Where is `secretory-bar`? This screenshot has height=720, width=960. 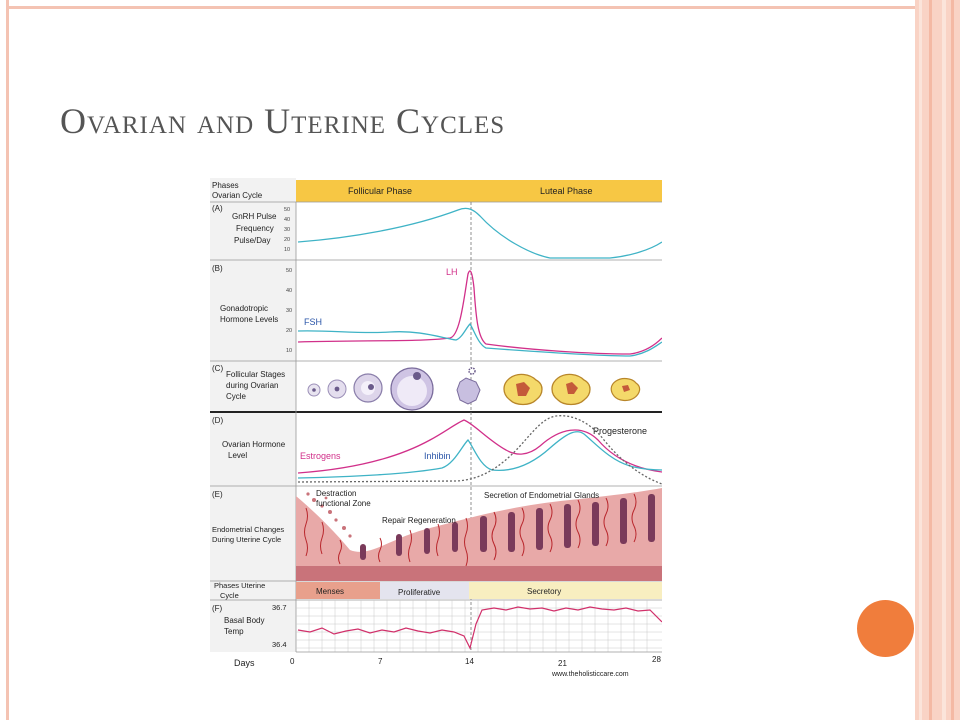
secretory-bar is located at coordinates (565, 590).